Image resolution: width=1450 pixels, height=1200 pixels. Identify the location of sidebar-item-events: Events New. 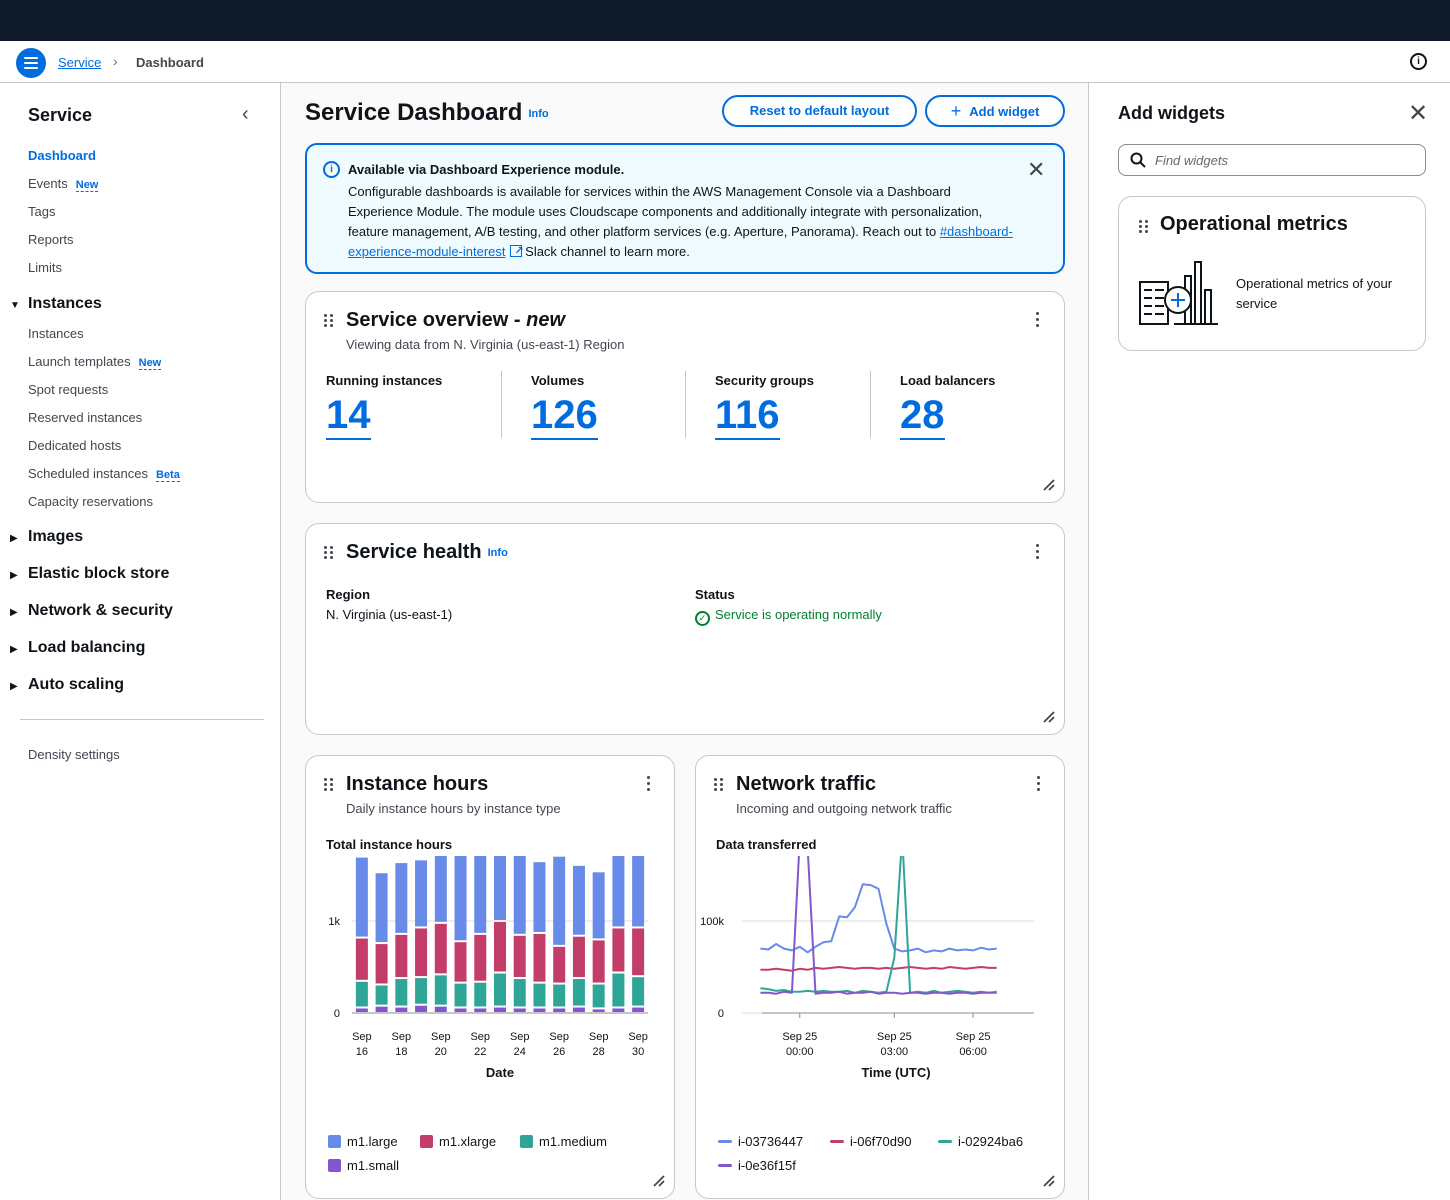
(63, 184).